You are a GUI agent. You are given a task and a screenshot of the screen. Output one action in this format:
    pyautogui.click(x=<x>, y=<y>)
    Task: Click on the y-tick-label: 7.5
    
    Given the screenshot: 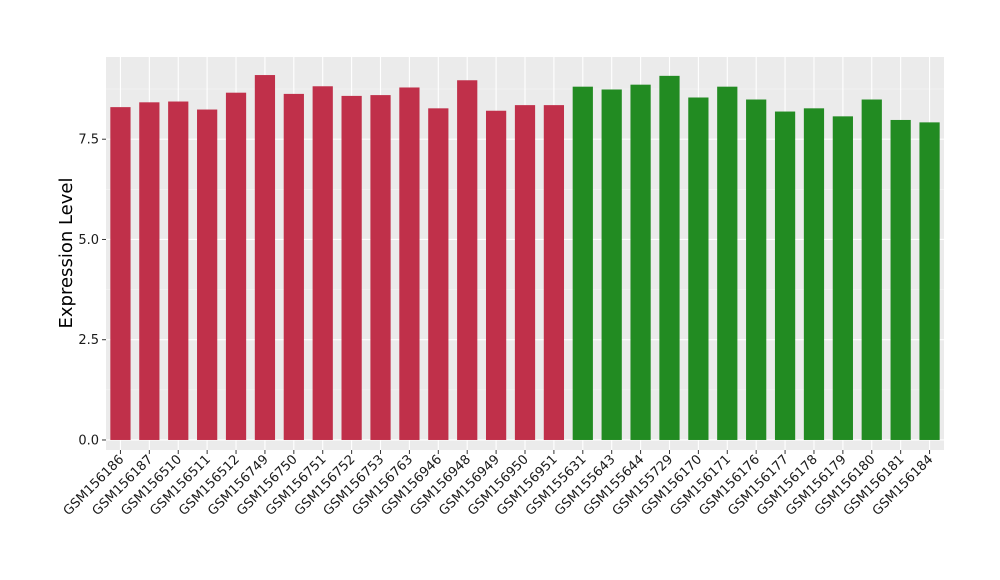 What is the action you would take?
    pyautogui.click(x=88, y=140)
    